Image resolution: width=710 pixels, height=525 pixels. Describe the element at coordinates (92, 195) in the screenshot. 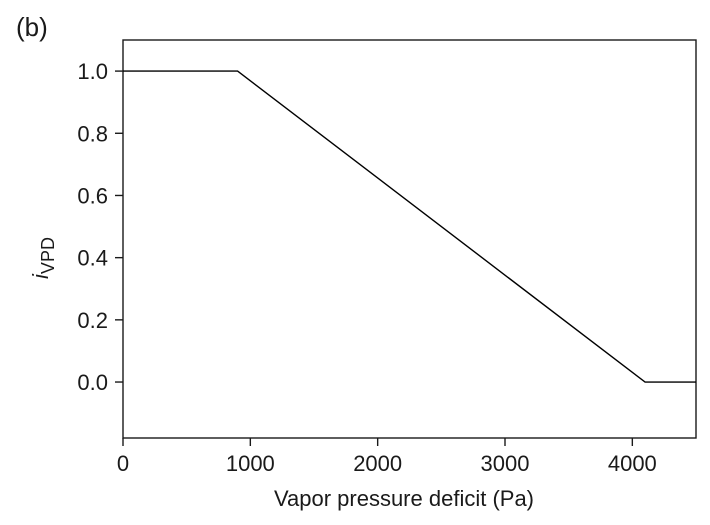

I see `y-tick-label: 0.6` at that location.